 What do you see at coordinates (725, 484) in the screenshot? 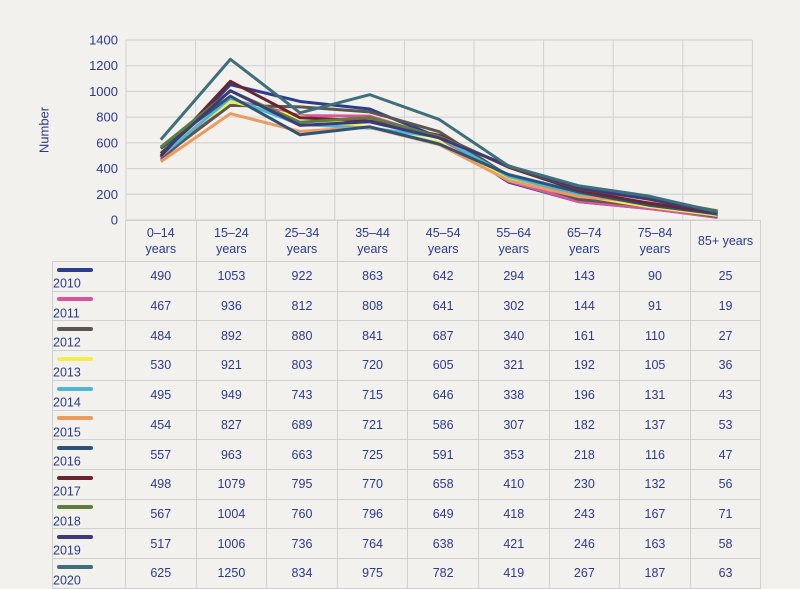
I see `table-cell: 56` at bounding box center [725, 484].